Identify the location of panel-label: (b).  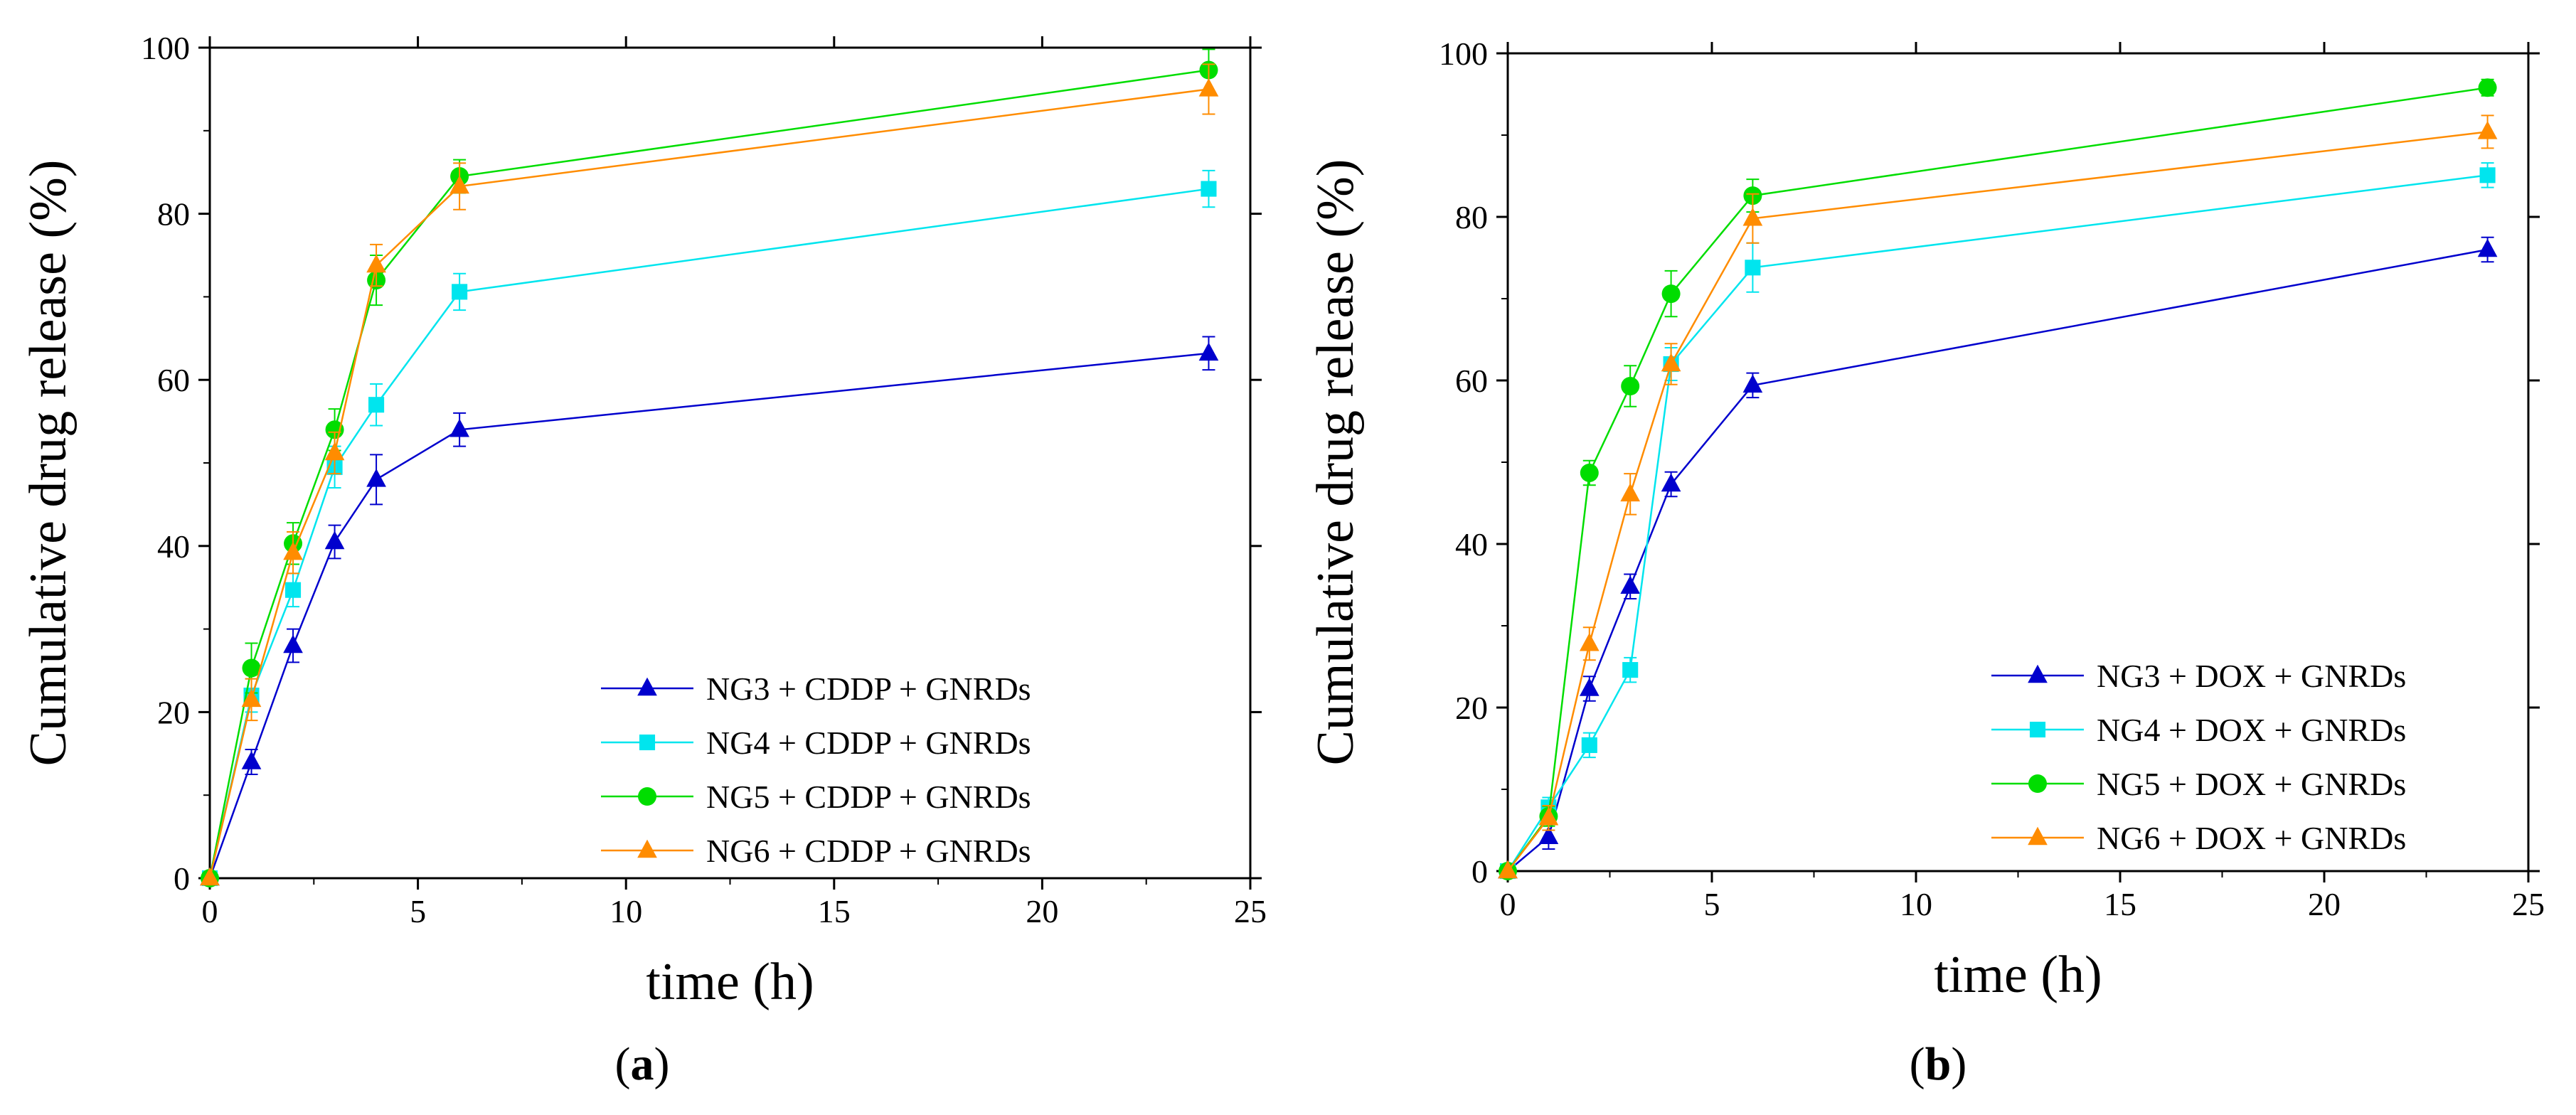
(1938, 1064).